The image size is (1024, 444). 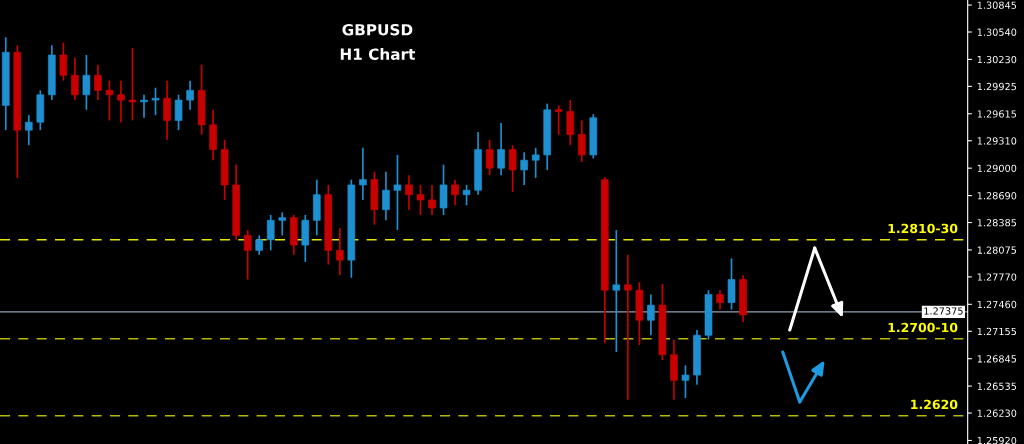 I want to click on y-tick-label: 1.30540, so click(x=997, y=32).